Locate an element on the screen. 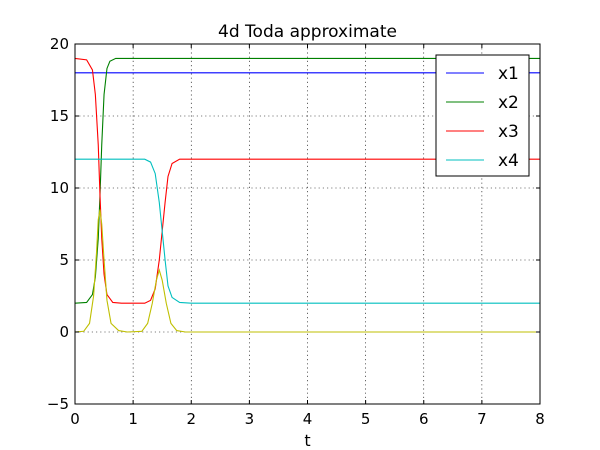 Image resolution: width=600 pixels, height=450 pixels. legend-label-x4: x4 is located at coordinates (508, 161).